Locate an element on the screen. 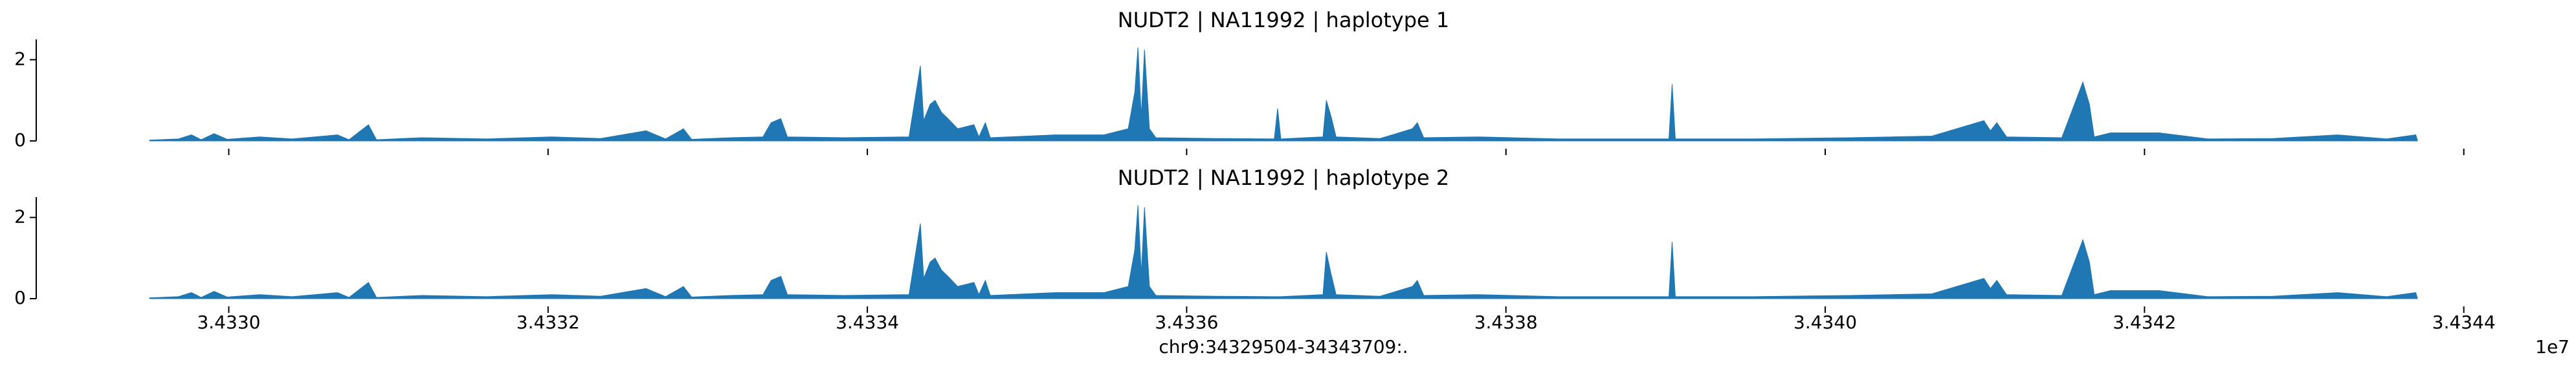 The image size is (2576, 373). x-tick-label: 3.4336 is located at coordinates (1186, 322).